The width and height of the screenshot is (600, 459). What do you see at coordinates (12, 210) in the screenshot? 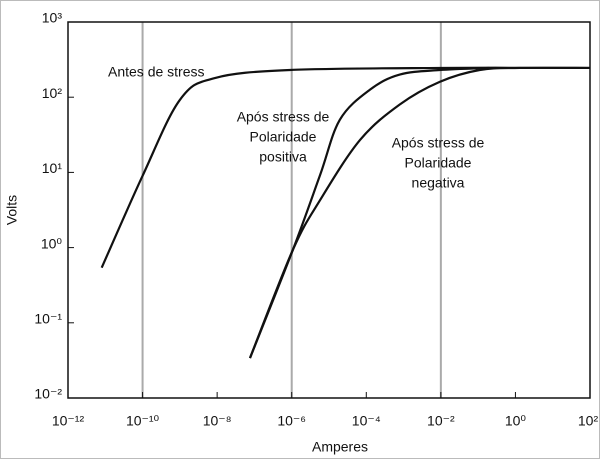
I see `y-axis-label: Volts` at bounding box center [12, 210].